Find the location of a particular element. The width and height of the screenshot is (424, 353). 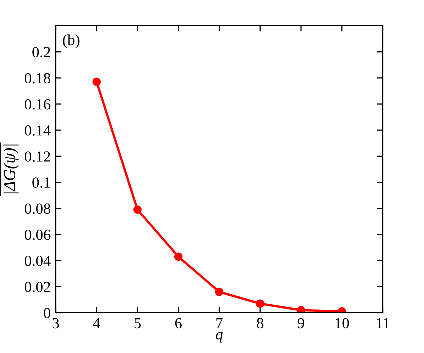

y-tick-label: 0.08 is located at coordinates (37, 209).